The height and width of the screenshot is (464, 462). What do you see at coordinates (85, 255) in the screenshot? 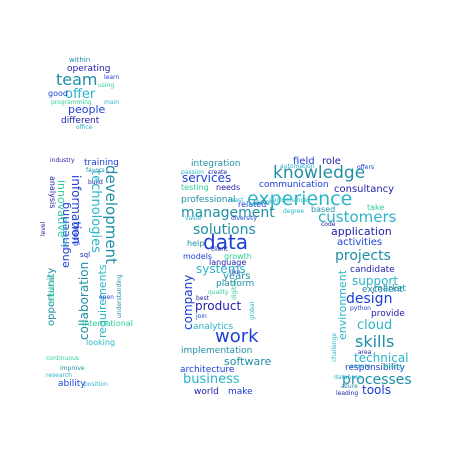
I see `word: sql` at bounding box center [85, 255].